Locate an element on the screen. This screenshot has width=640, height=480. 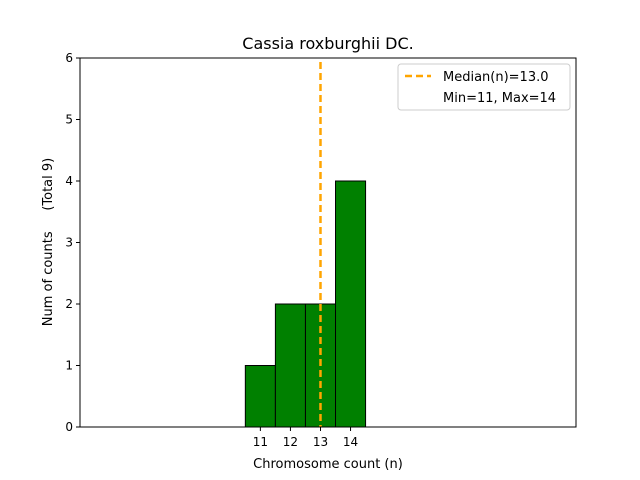
x-axis: 11 12 13 14 is located at coordinates (305, 438).